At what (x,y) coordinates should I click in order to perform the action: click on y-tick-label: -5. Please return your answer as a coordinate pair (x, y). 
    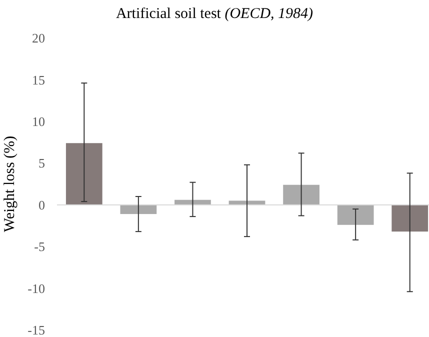
    Looking at the image, I should click on (39, 246).